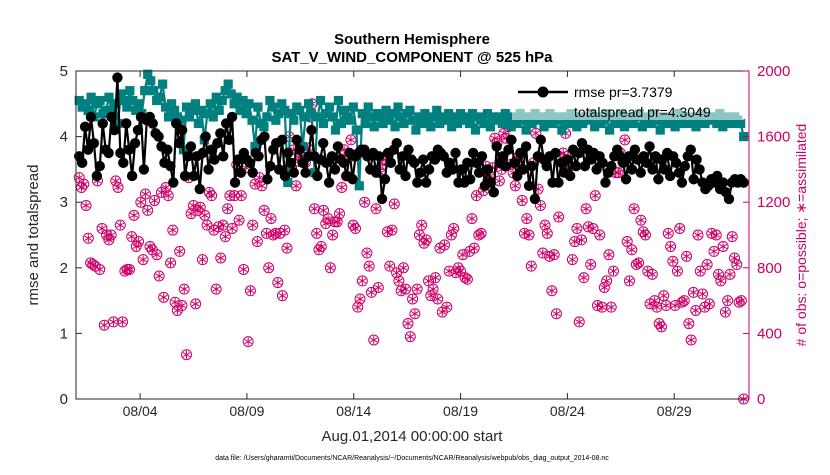 This screenshot has width=830, height=475. I want to click on y-tick-label-left: 2, so click(64, 268).